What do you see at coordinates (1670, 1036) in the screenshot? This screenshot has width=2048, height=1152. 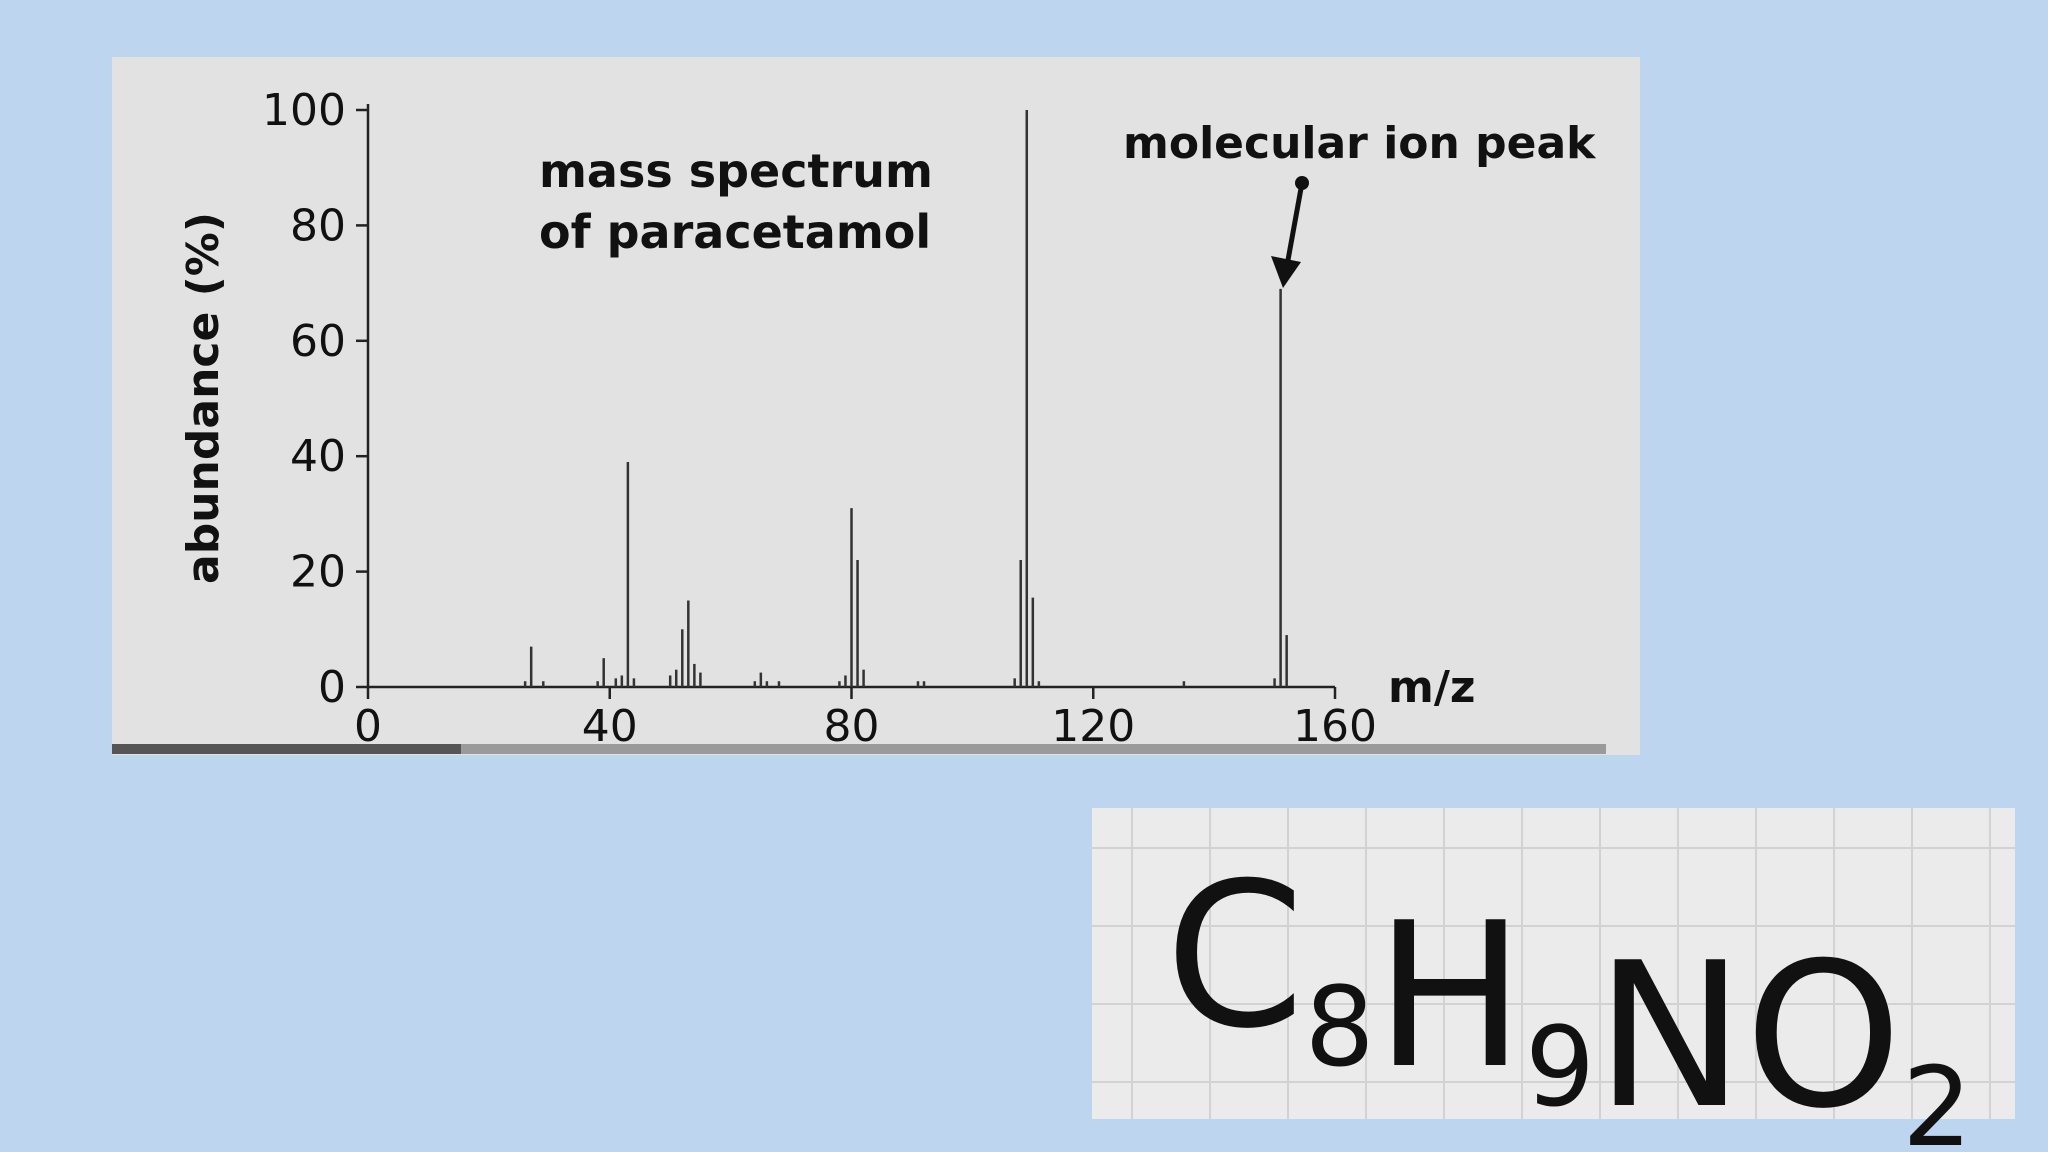 I see `formula-element: N` at bounding box center [1670, 1036].